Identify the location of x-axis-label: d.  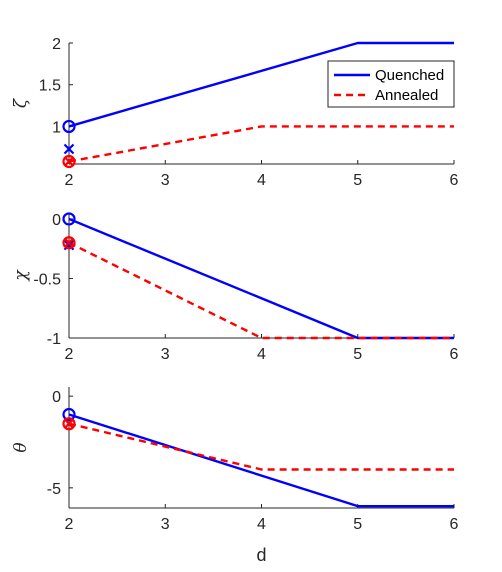
(261, 555).